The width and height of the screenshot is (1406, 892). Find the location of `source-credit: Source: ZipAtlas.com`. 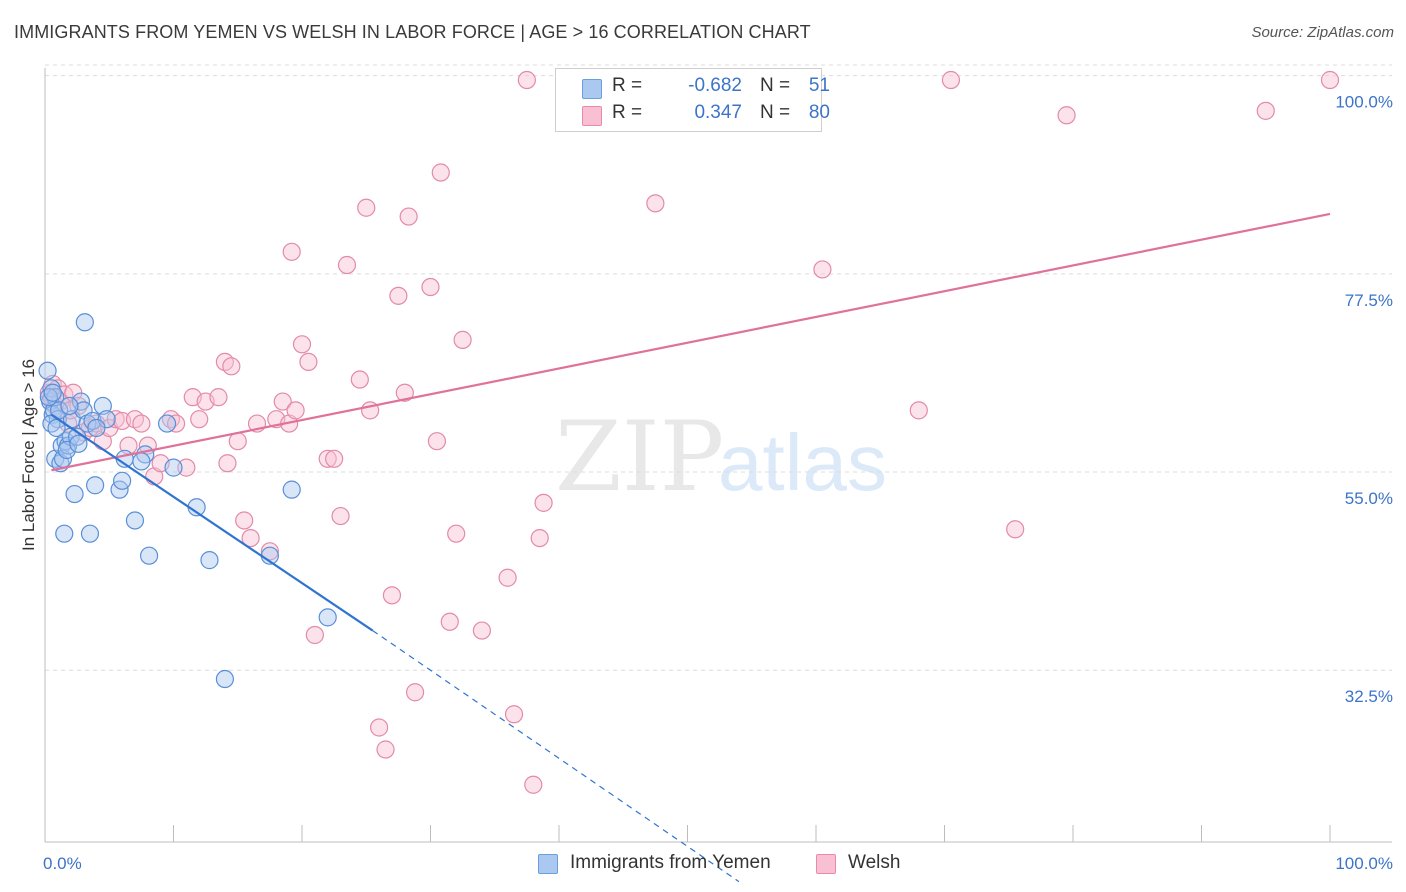

source-credit: Source: ZipAtlas.com is located at coordinates (1322, 32).